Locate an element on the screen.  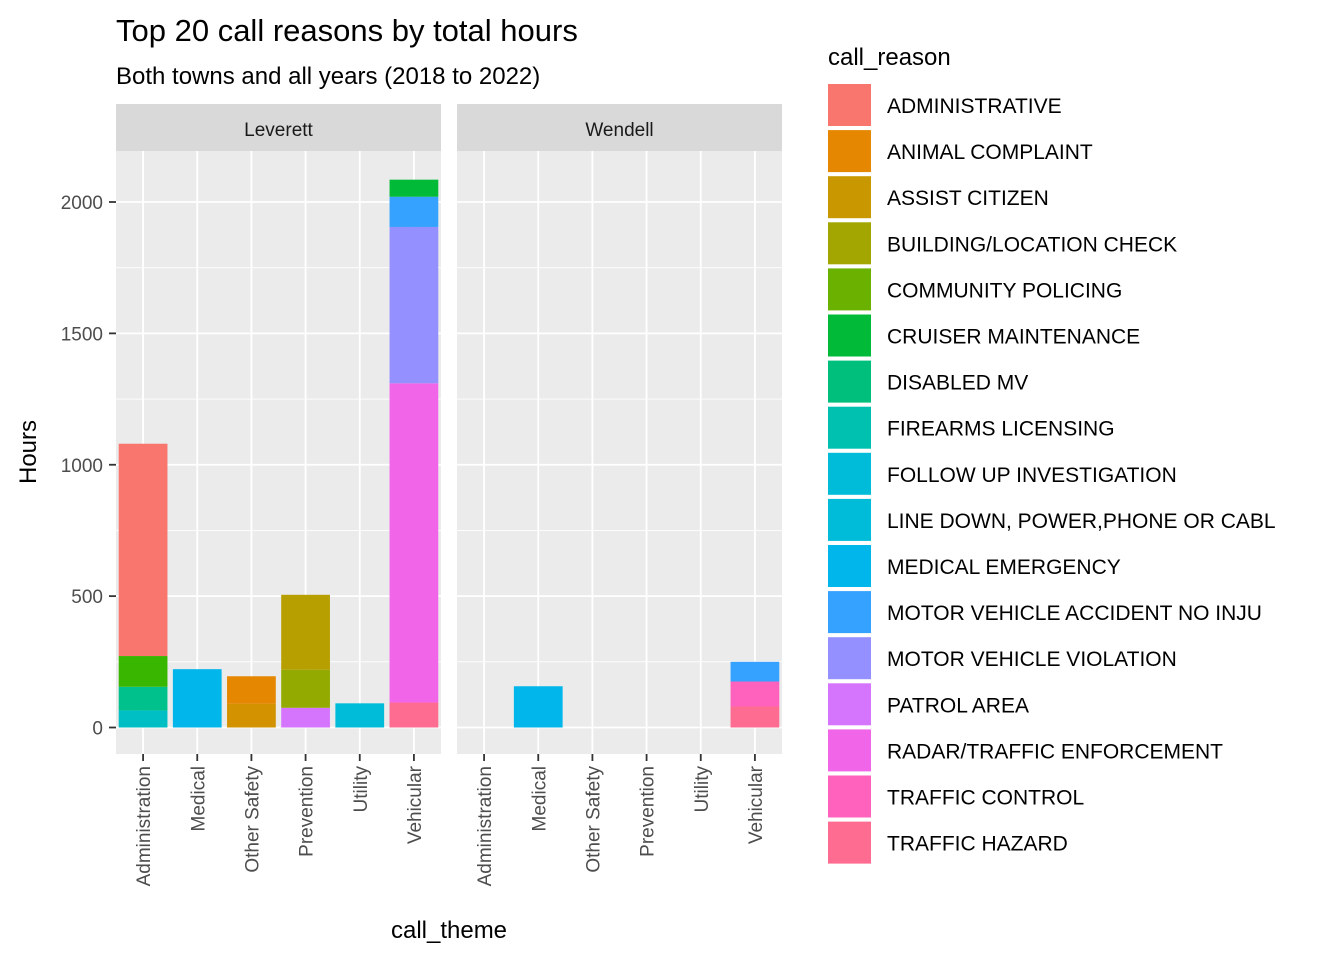
y-tick-label: 1500 is located at coordinates (82, 334).